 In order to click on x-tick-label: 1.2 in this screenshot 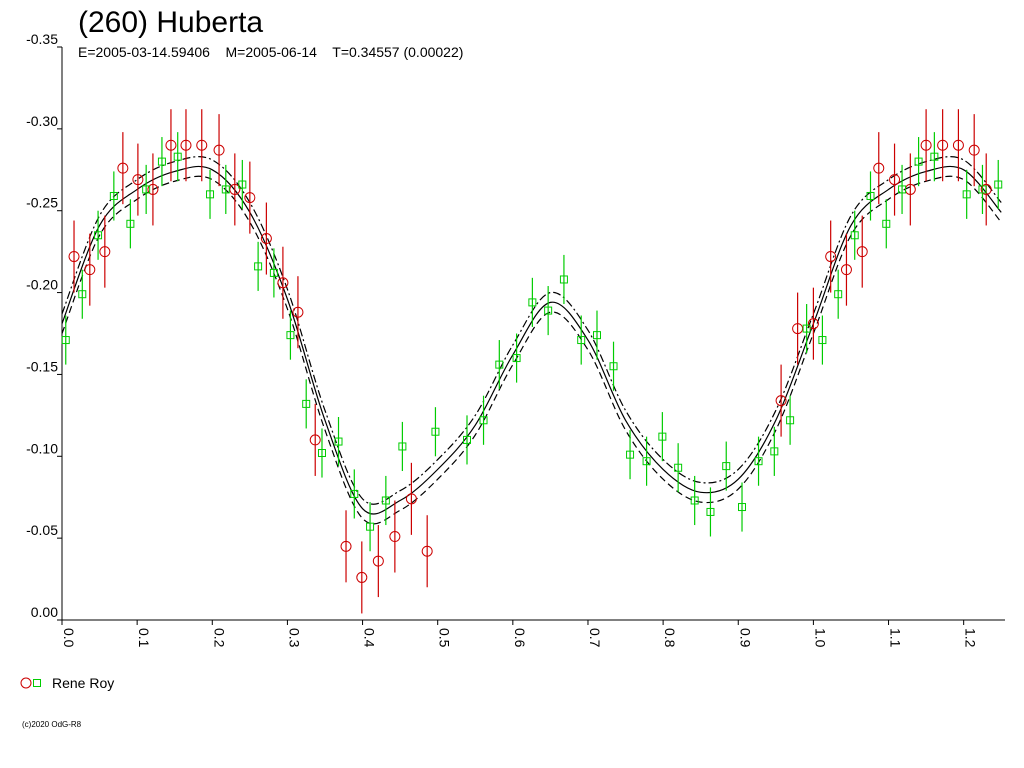, I will do `click(971, 638)`.